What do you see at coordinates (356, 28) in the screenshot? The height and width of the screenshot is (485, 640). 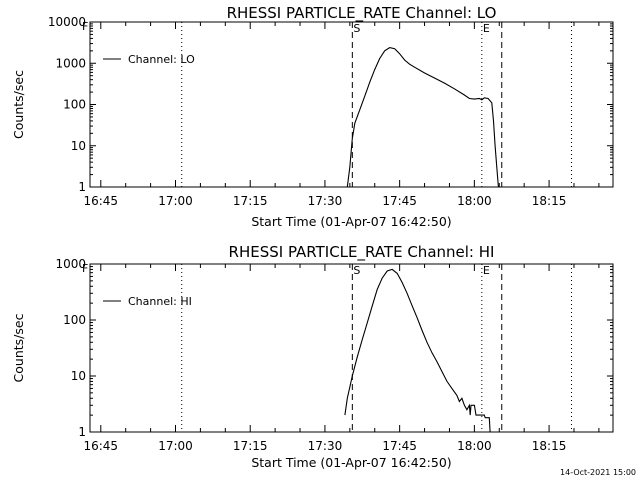 I see `lo-marker-label: S` at bounding box center [356, 28].